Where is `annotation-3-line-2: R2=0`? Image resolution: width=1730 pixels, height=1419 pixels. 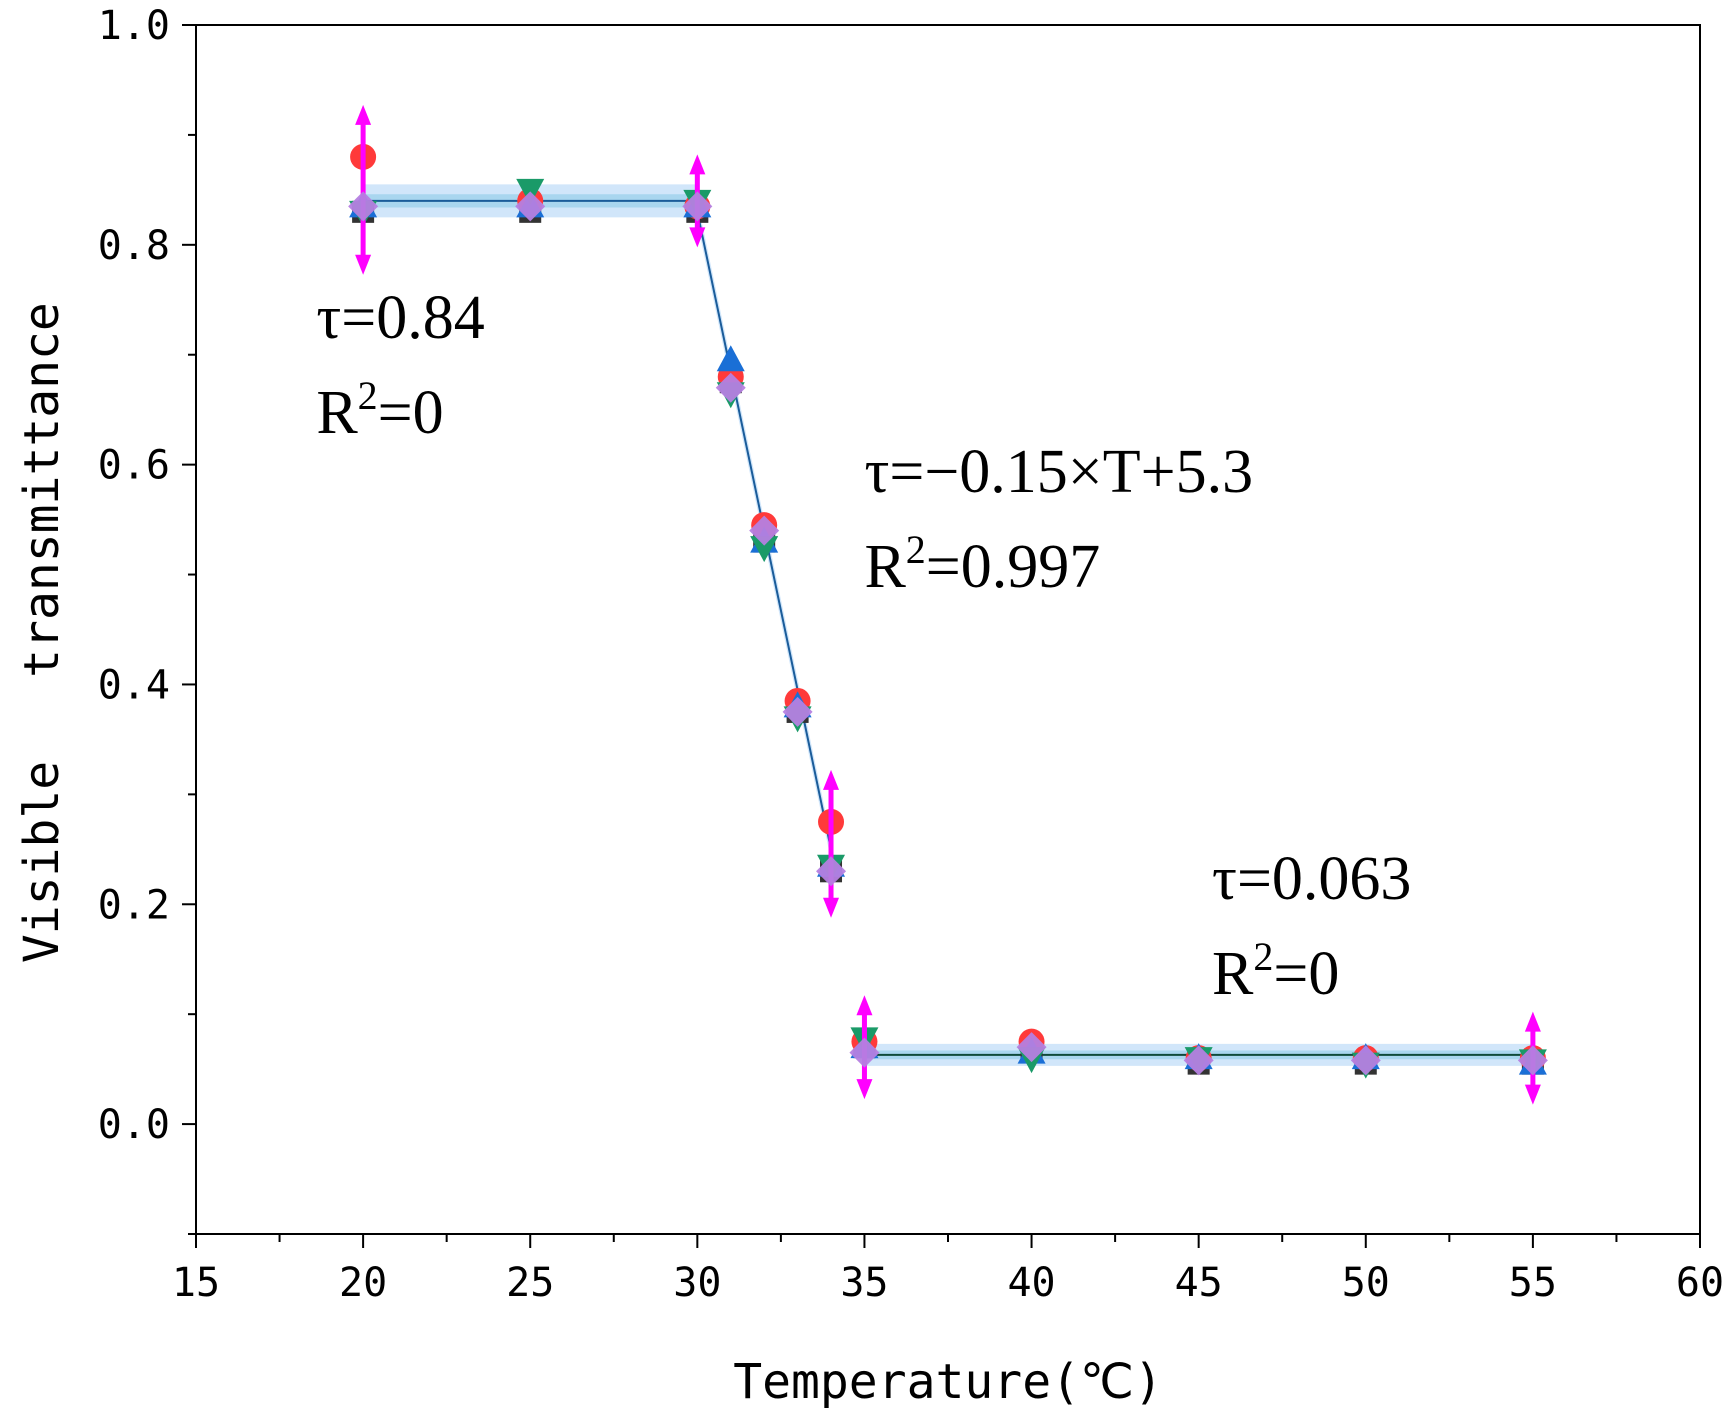 annotation-3-line-2: R2=0 is located at coordinates (1275, 971).